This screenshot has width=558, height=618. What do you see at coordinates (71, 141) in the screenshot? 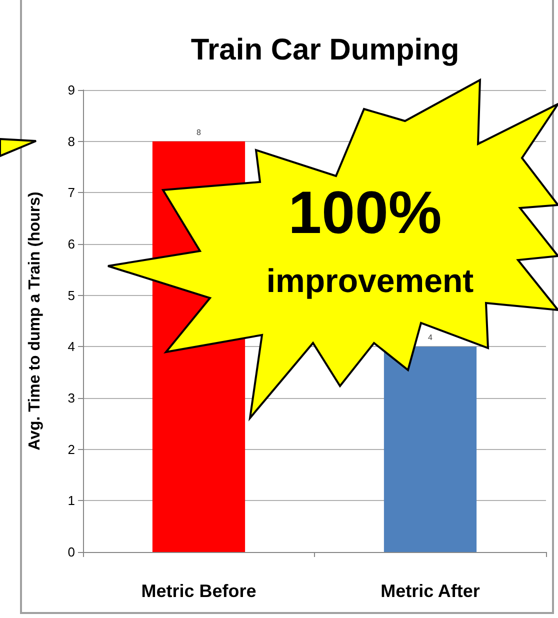
I see `y-tick-label: 8` at bounding box center [71, 141].